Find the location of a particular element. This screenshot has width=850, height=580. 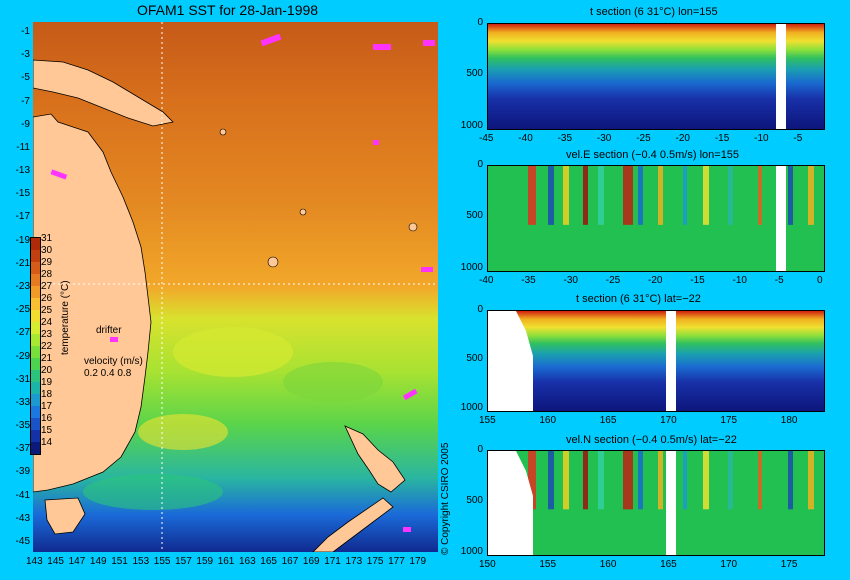

copyright-text: © Copyright CSIRO 2005 is located at coordinates (445, 498).